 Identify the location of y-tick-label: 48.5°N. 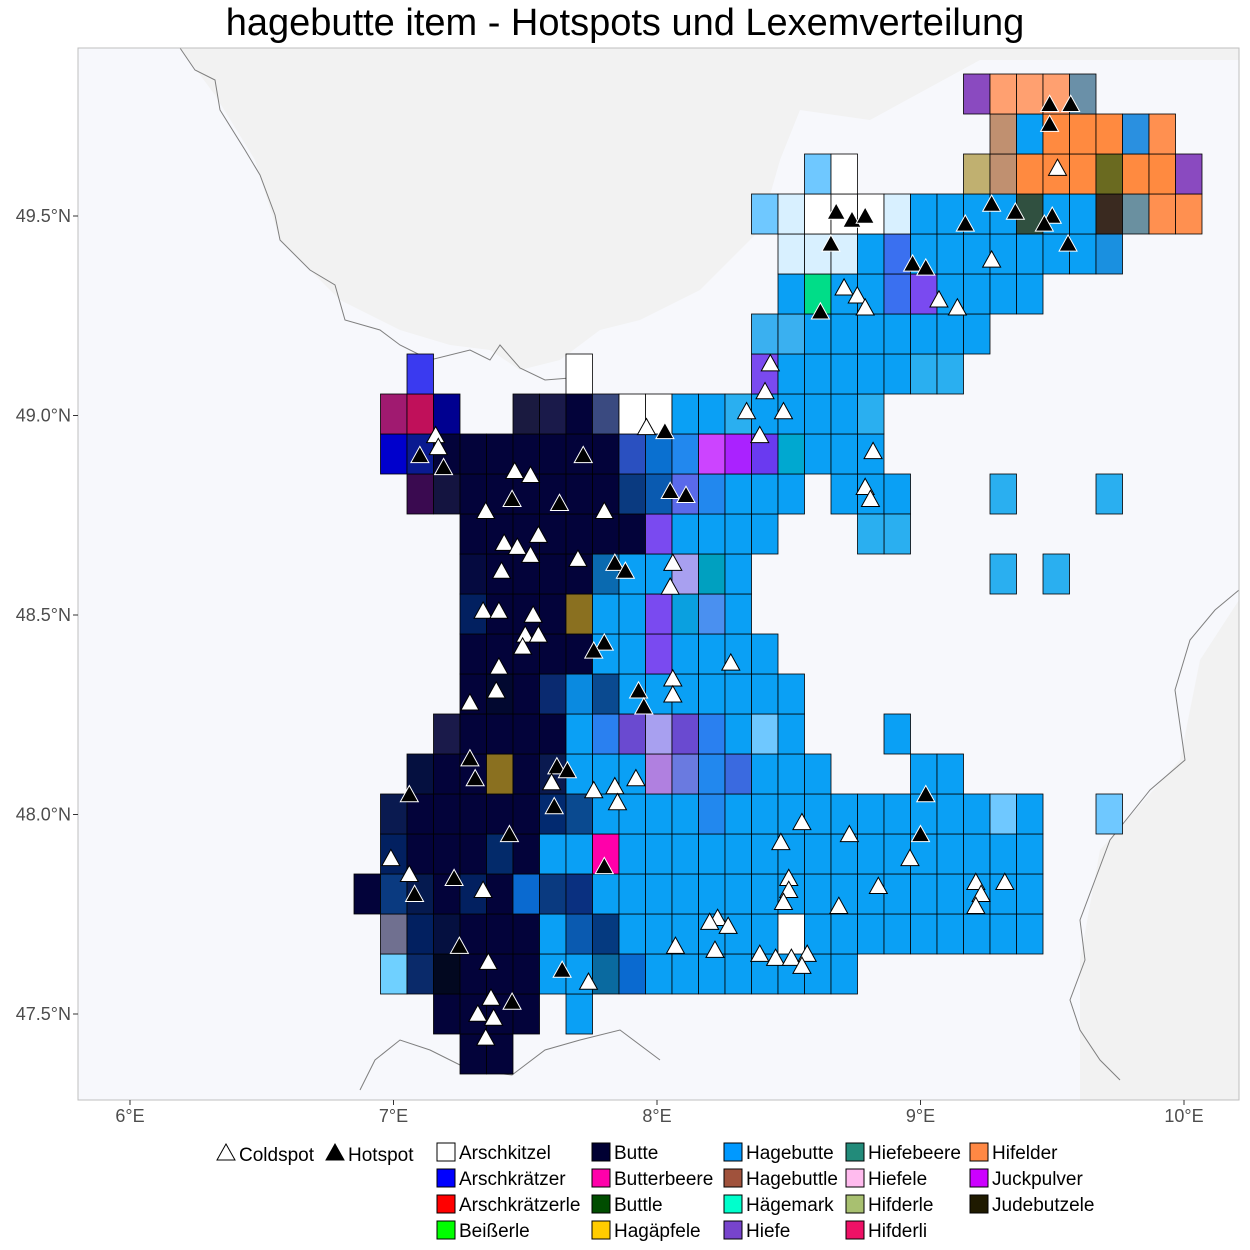
(43, 615).